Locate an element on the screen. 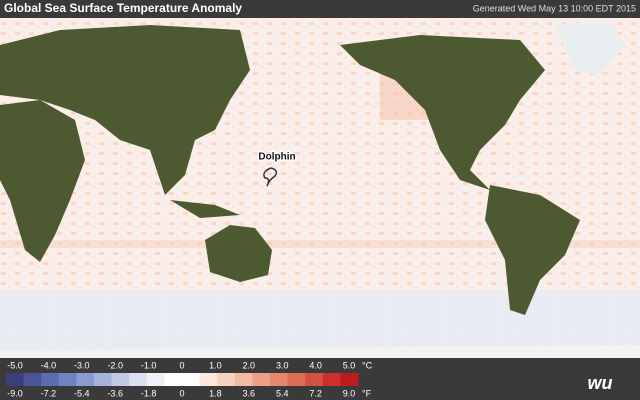 This screenshot has height=400, width=640. storm-icon is located at coordinates (270, 177).